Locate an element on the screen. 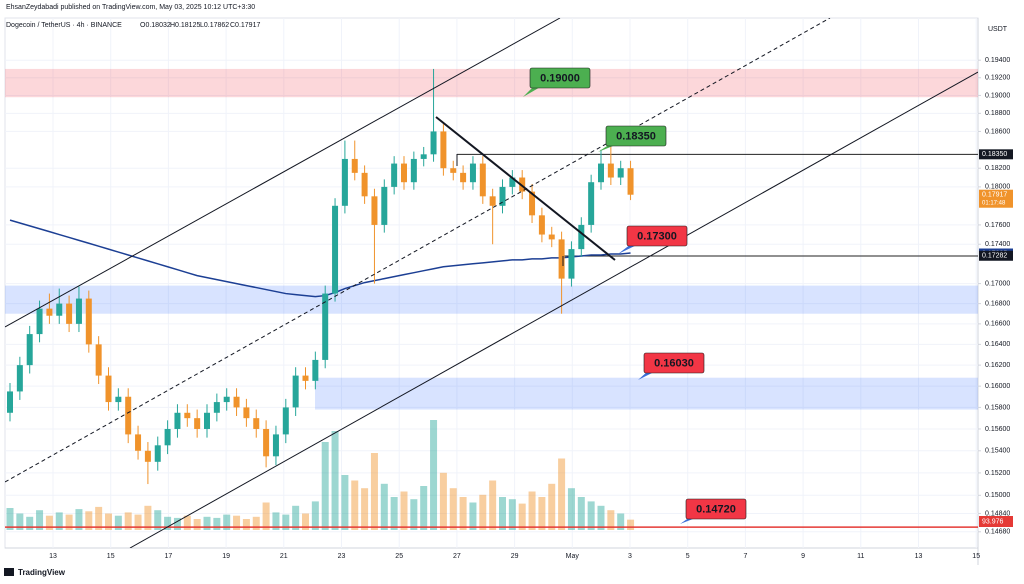 Image resolution: width=1024 pixels, height=584 pixels. y-tick-label: 0.17000 is located at coordinates (997, 283).